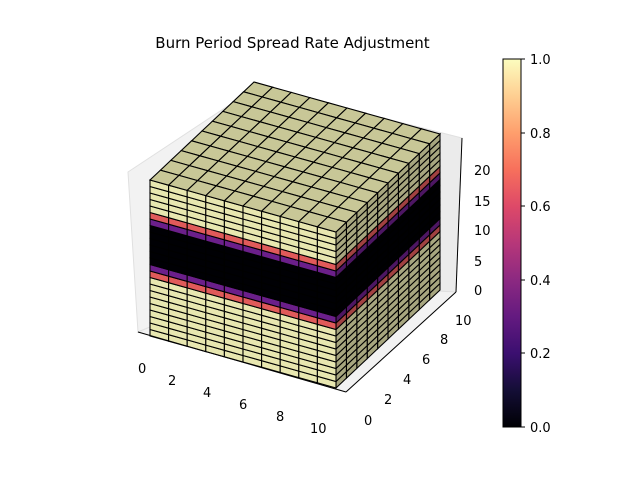 The image size is (640, 480). What do you see at coordinates (332, 224) in the screenshot?
I see `voxel-top-face` at bounding box center [332, 224].